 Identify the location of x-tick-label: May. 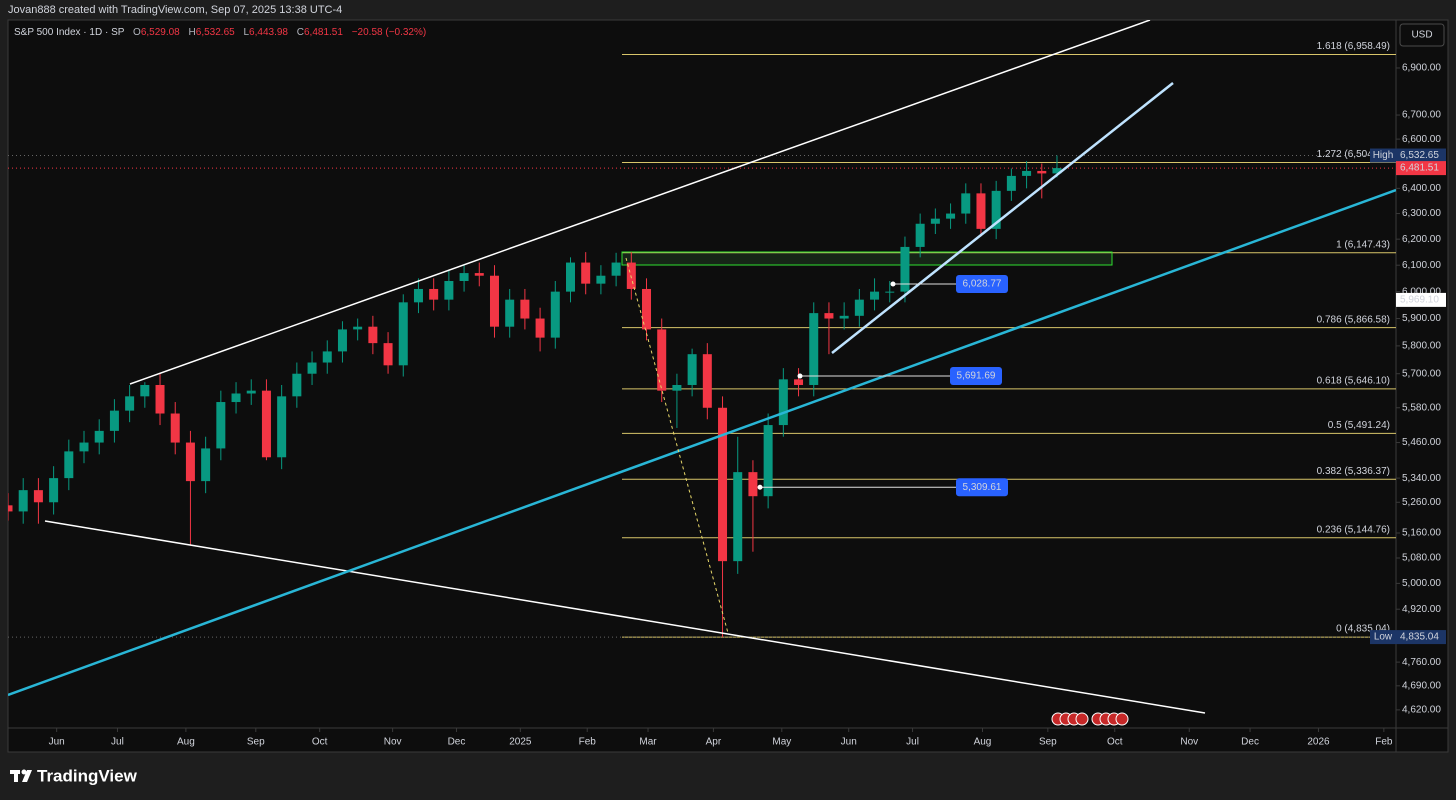
(781, 742).